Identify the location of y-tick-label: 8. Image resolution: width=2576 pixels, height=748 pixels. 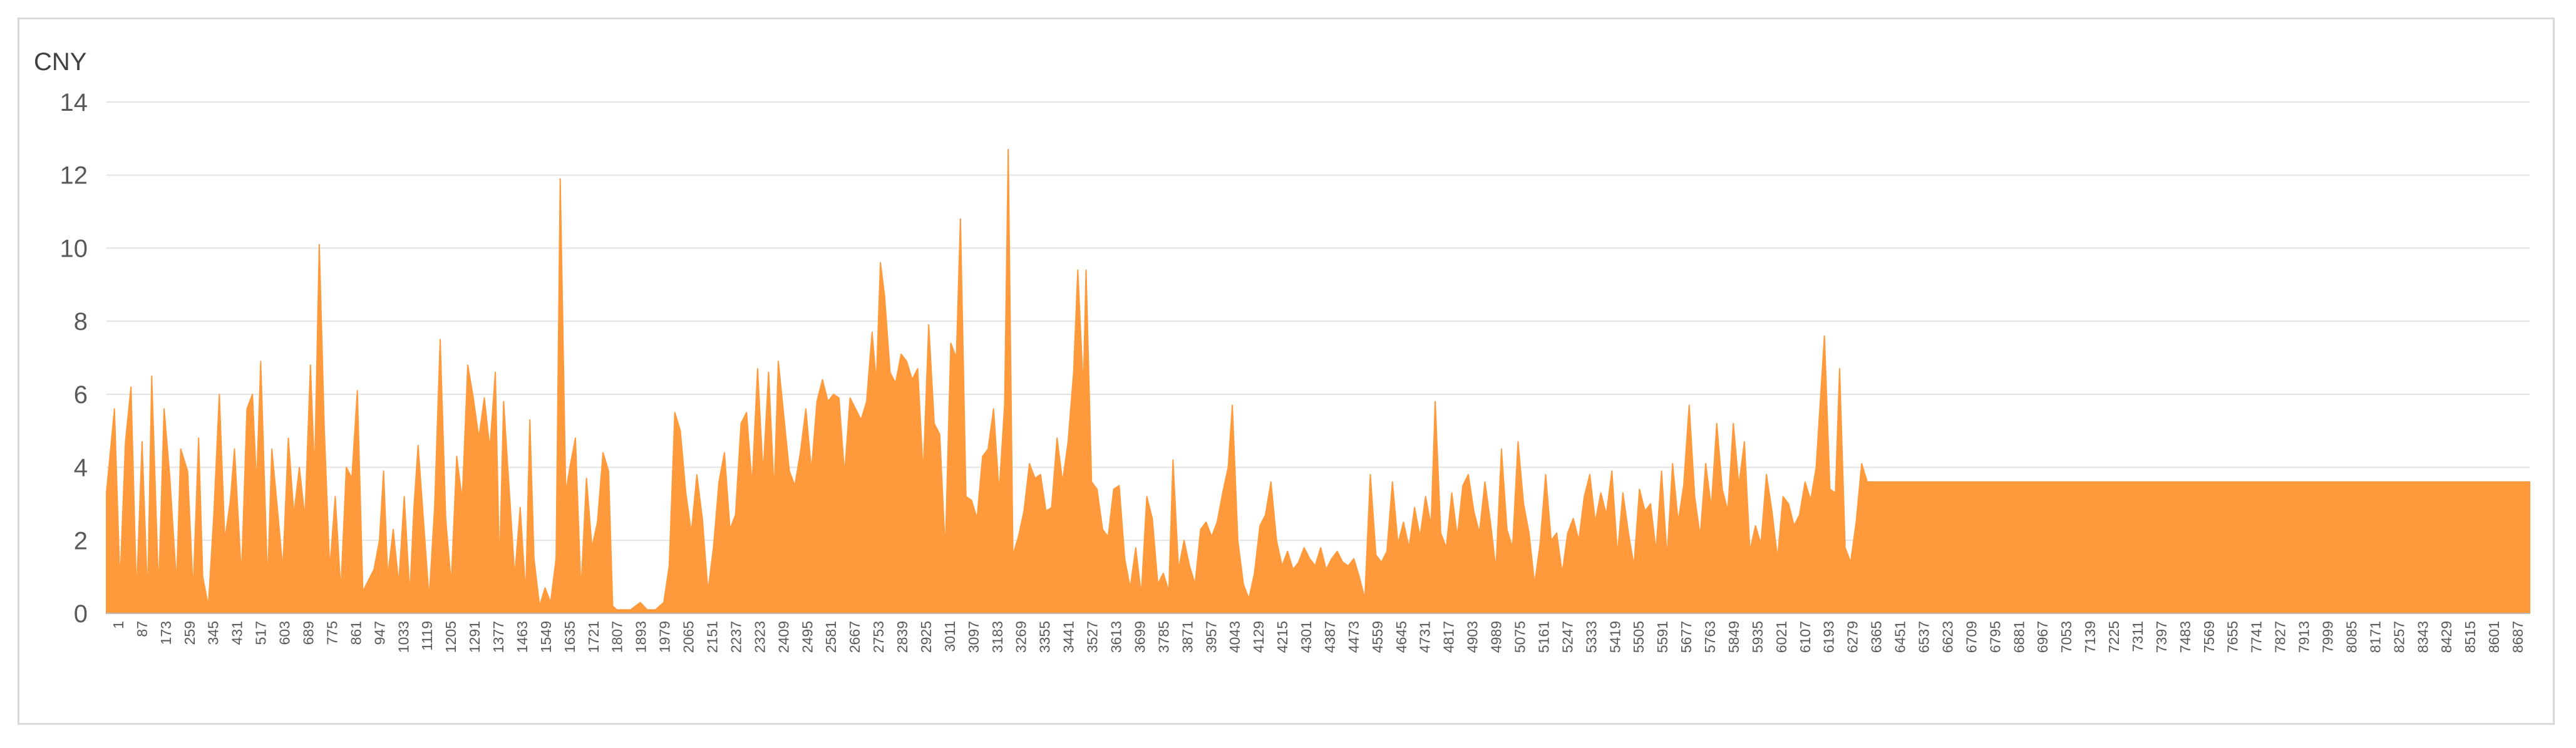
(81, 322).